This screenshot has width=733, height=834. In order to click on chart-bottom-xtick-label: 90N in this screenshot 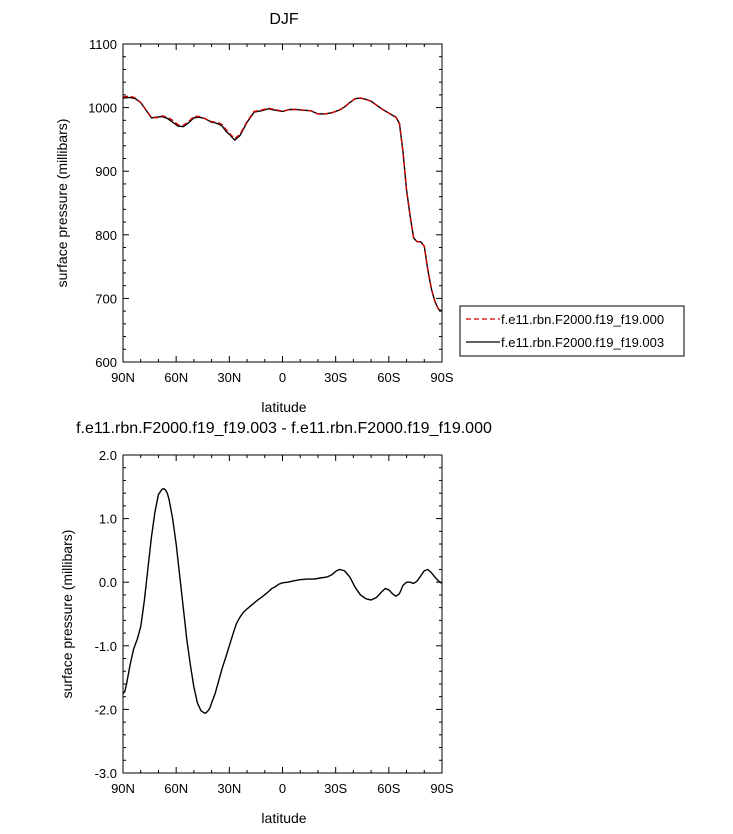, I will do `click(123, 788)`.